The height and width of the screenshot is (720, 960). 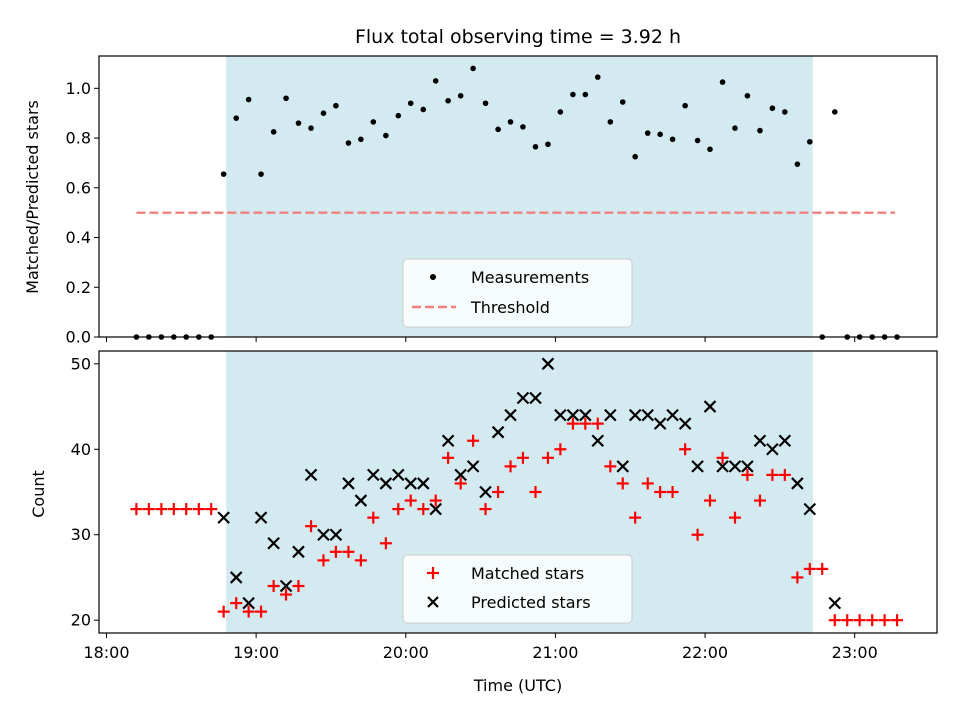 I want to click on bottom-legend-box, so click(x=517, y=589).